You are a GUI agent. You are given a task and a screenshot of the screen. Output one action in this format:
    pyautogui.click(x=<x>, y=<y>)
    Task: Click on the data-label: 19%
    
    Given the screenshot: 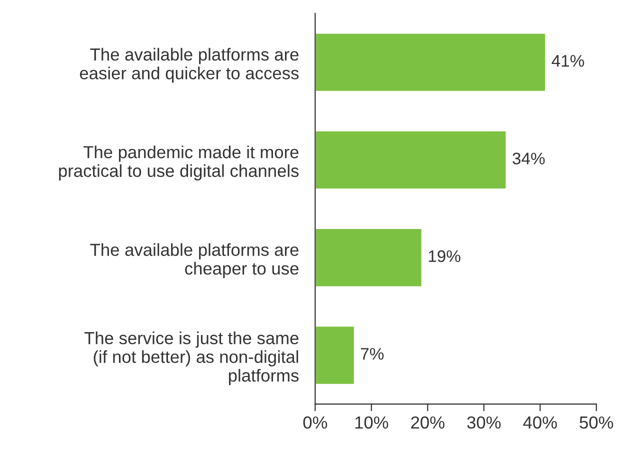 What is the action you would take?
    pyautogui.click(x=444, y=256)
    